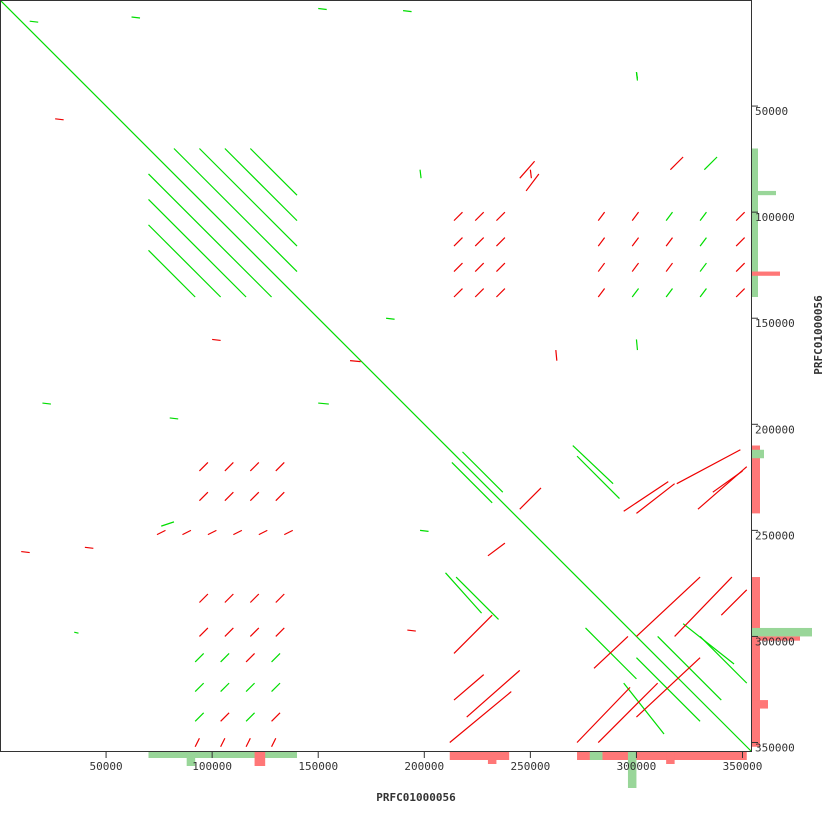 The image size is (830, 830). What do you see at coordinates (212, 766) in the screenshot?
I see `x-tick-label: 100000` at bounding box center [212, 766].